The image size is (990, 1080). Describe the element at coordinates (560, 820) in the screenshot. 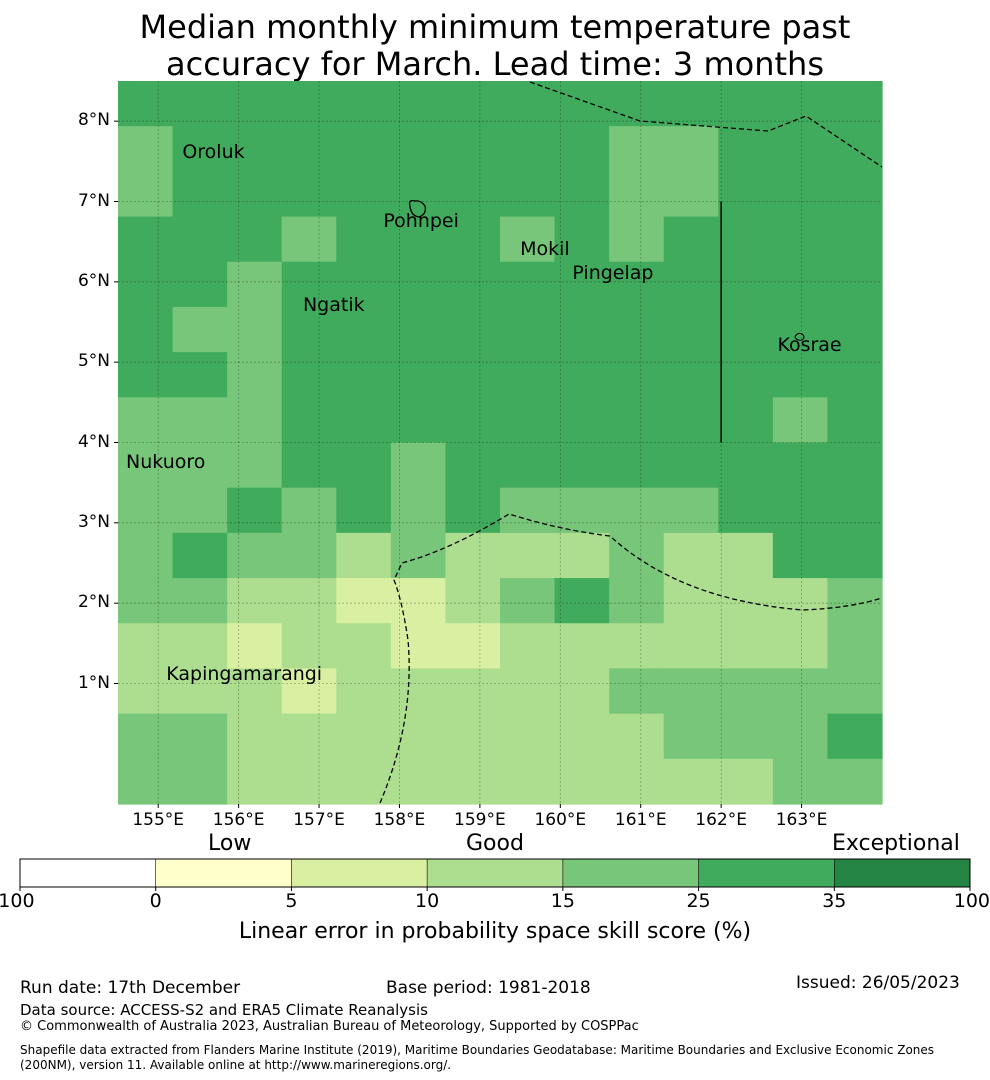

I see `longitude-tick-label: 160°E` at that location.